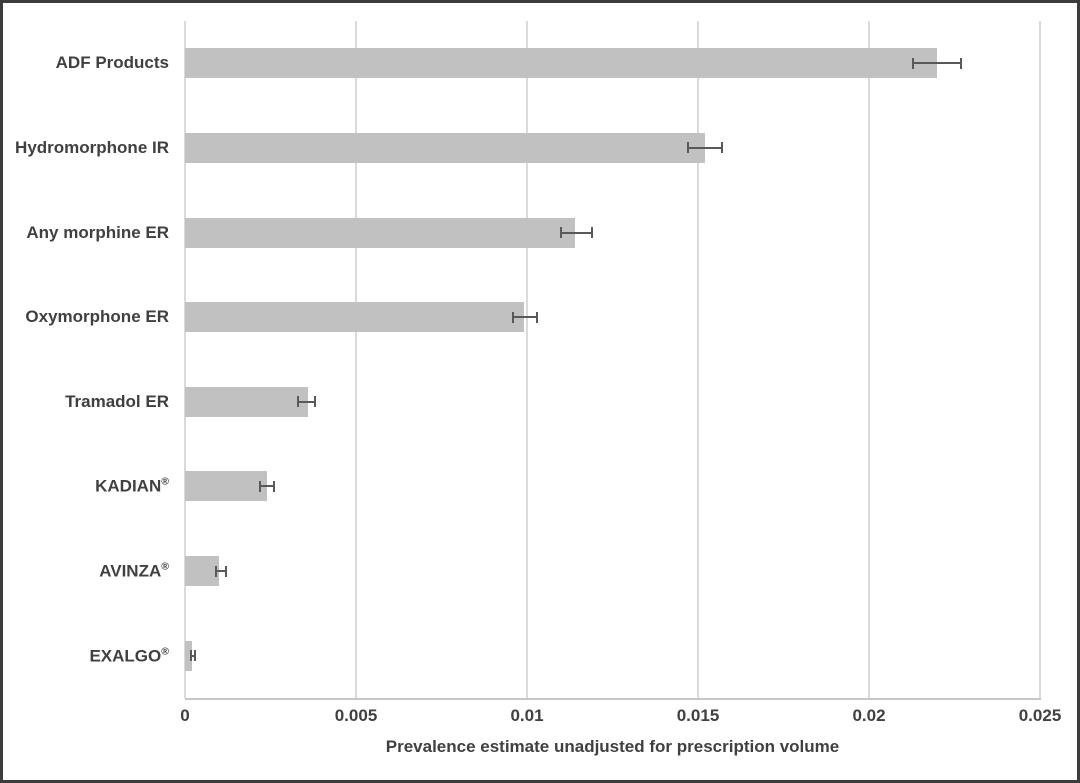  I want to click on x-tick-label: 0.025, so click(1040, 715).